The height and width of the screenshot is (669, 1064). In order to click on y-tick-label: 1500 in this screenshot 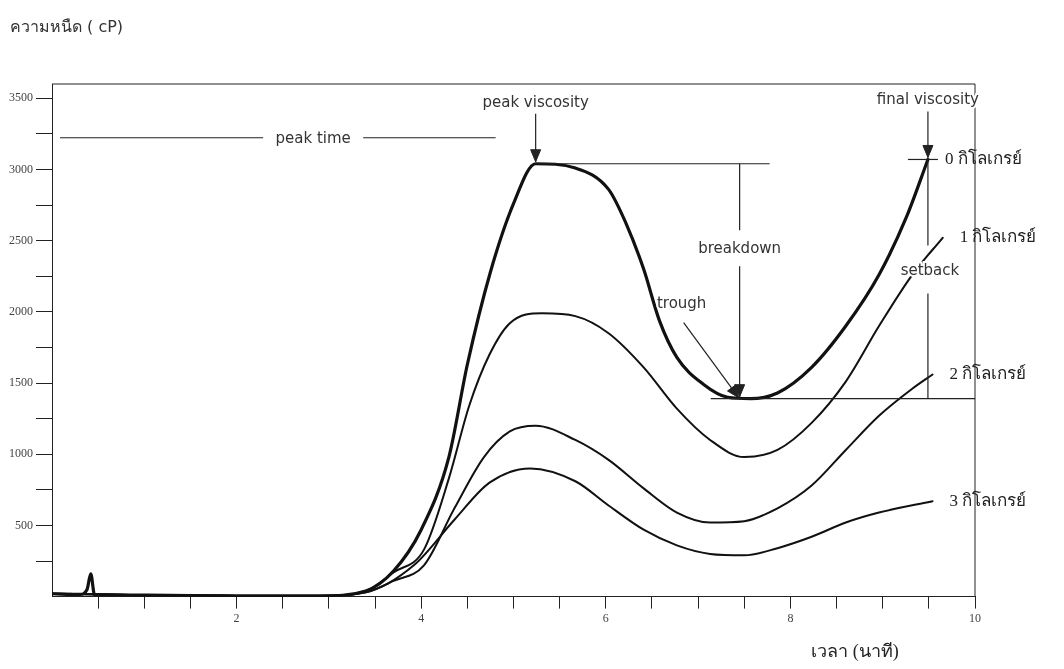, I will do `click(21, 382)`.